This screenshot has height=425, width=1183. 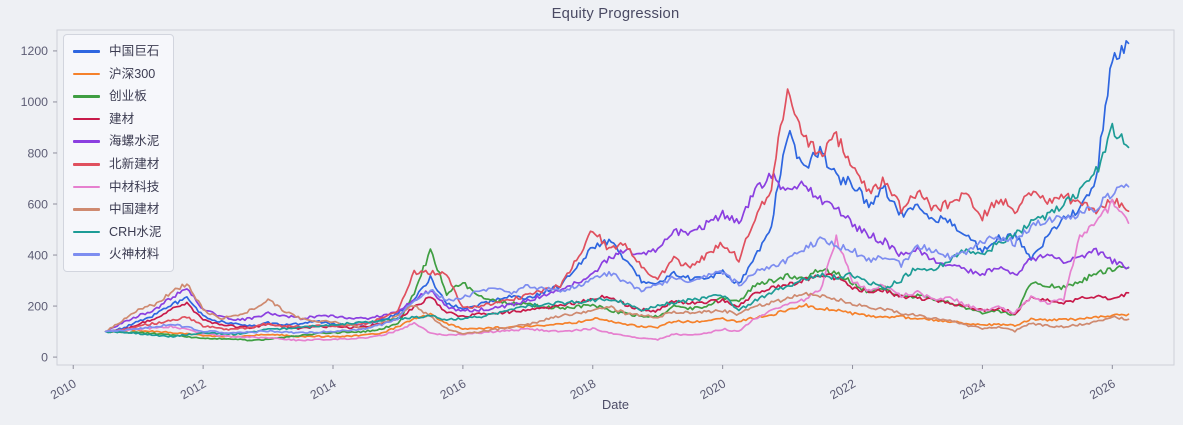 I want to click on legend-item: 建材, so click(x=117, y=119).